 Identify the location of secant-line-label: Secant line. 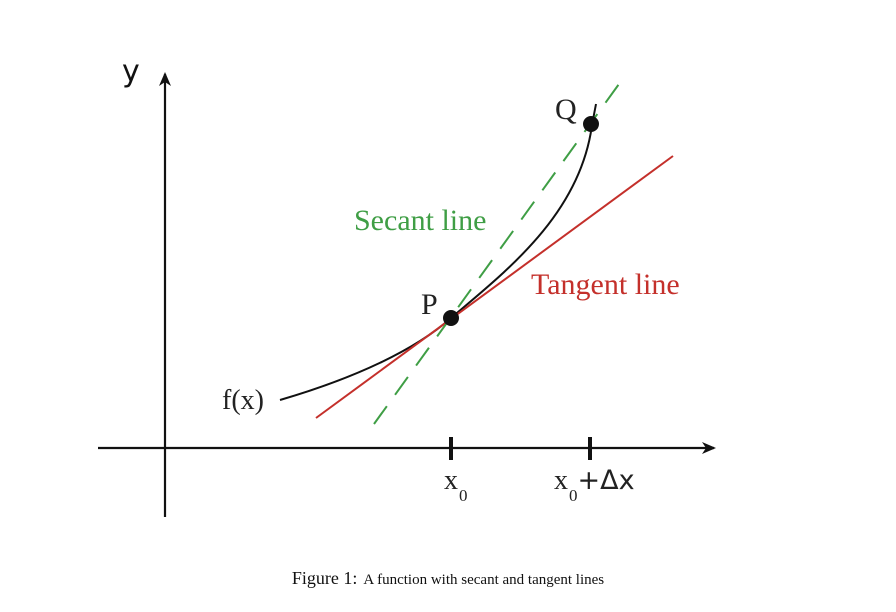
(420, 220).